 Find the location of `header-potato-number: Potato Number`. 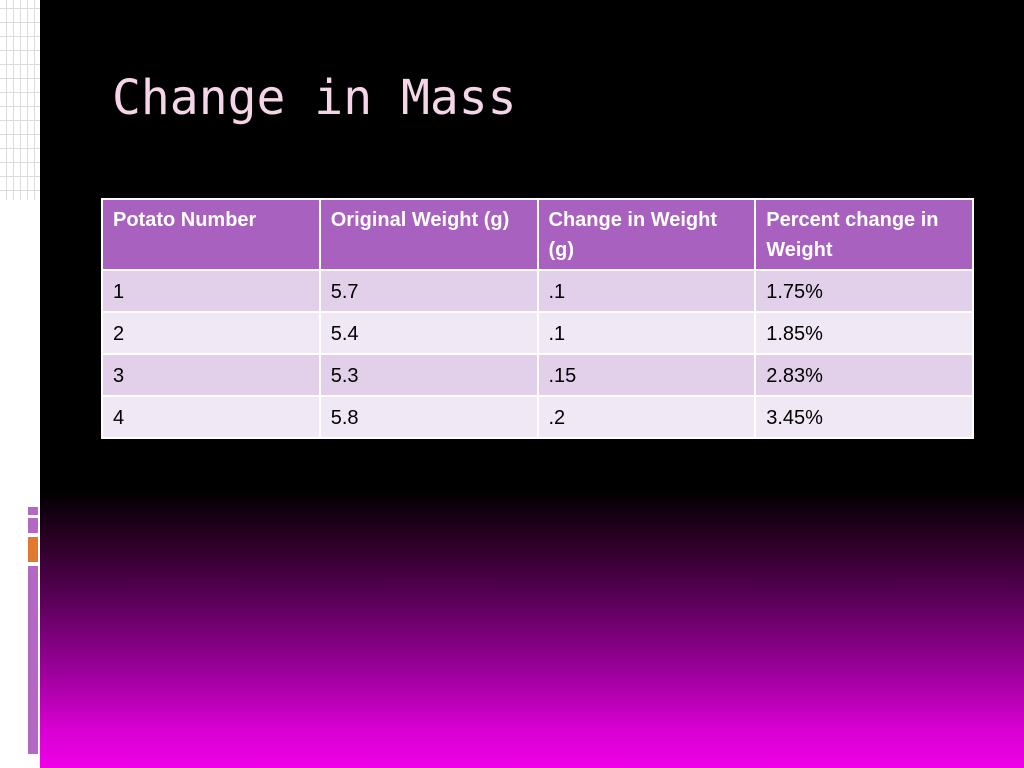

header-potato-number: Potato Number is located at coordinates (211, 234).